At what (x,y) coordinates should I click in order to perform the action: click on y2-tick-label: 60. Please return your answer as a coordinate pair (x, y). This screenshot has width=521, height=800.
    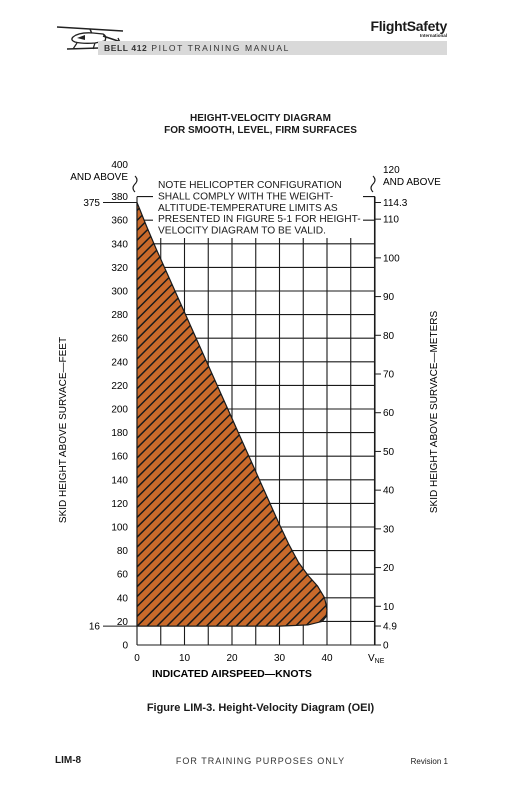
    Looking at the image, I should click on (389, 413).